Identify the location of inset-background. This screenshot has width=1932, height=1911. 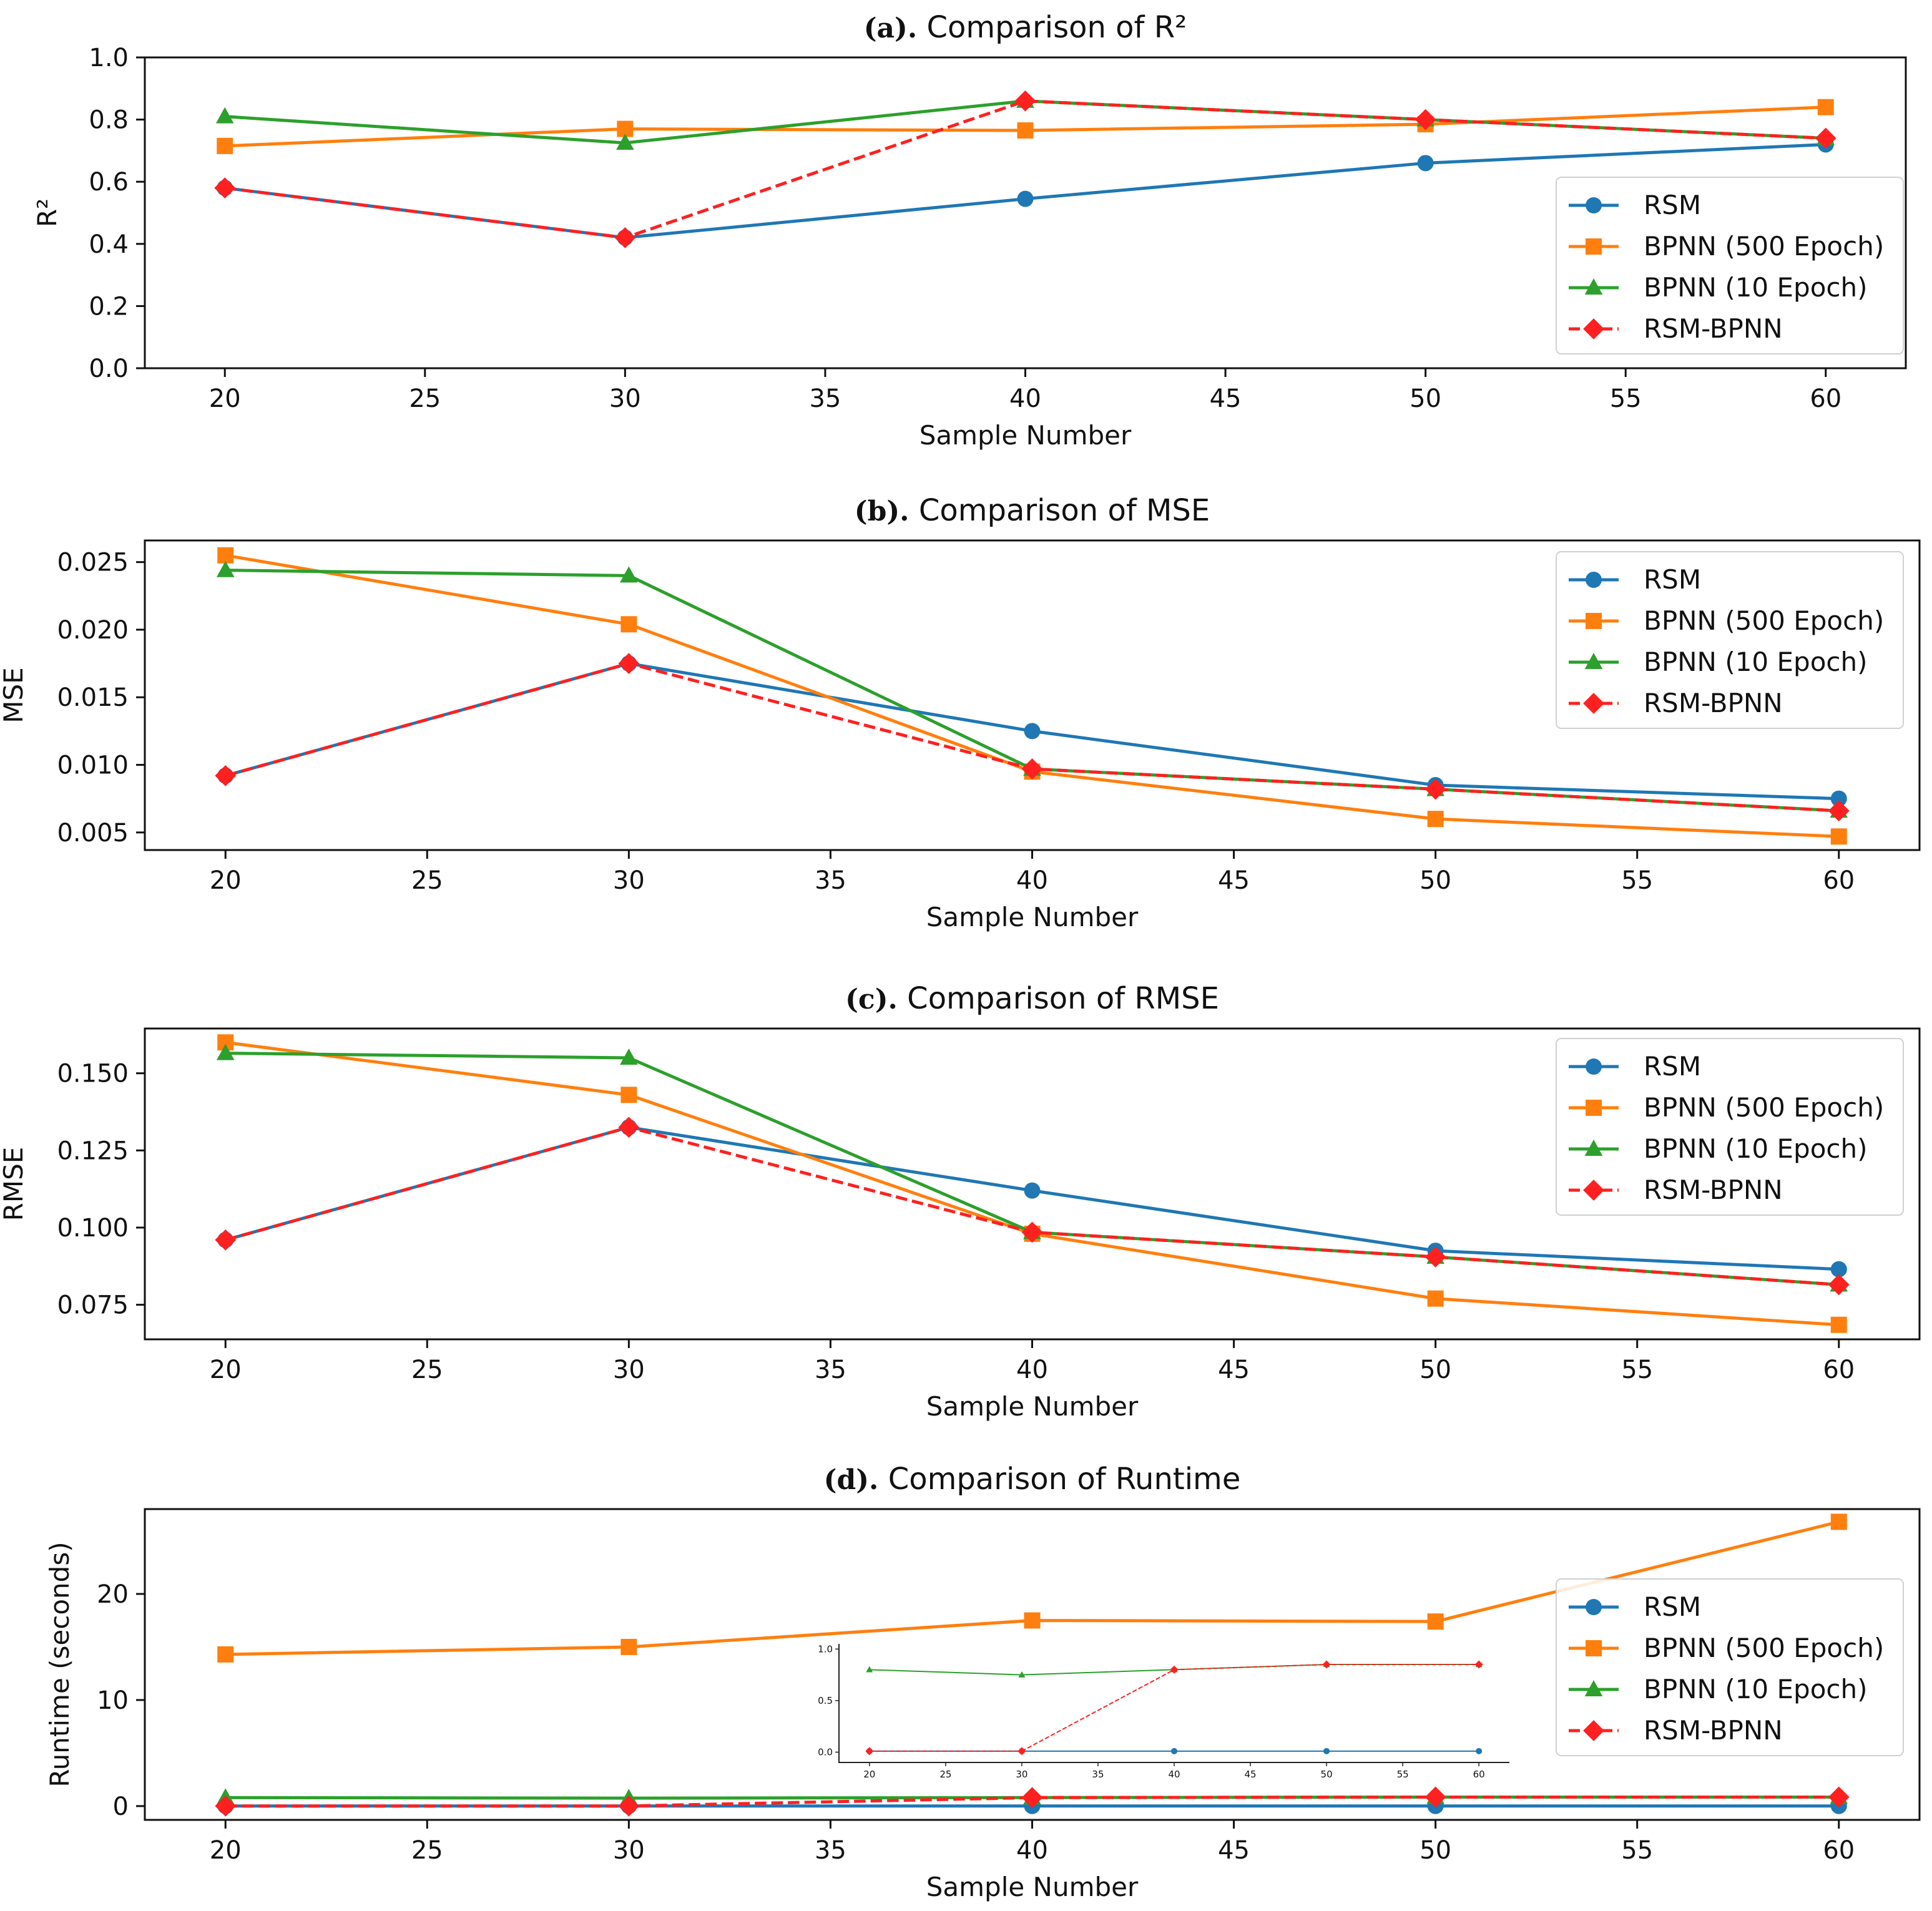
(1174, 1703).